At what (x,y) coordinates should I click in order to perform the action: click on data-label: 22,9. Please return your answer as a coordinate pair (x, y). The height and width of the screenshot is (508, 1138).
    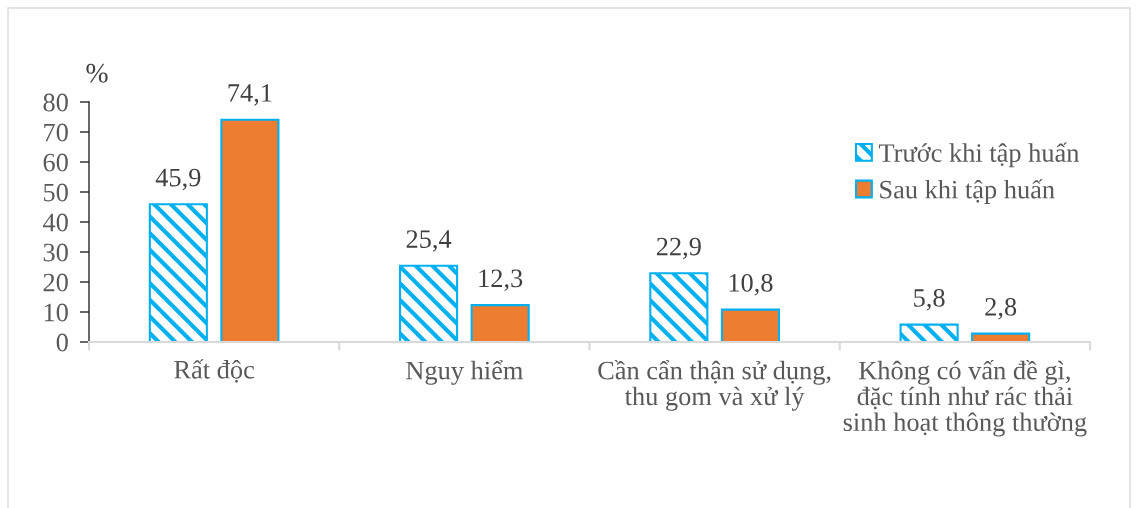
    Looking at the image, I should click on (678, 248).